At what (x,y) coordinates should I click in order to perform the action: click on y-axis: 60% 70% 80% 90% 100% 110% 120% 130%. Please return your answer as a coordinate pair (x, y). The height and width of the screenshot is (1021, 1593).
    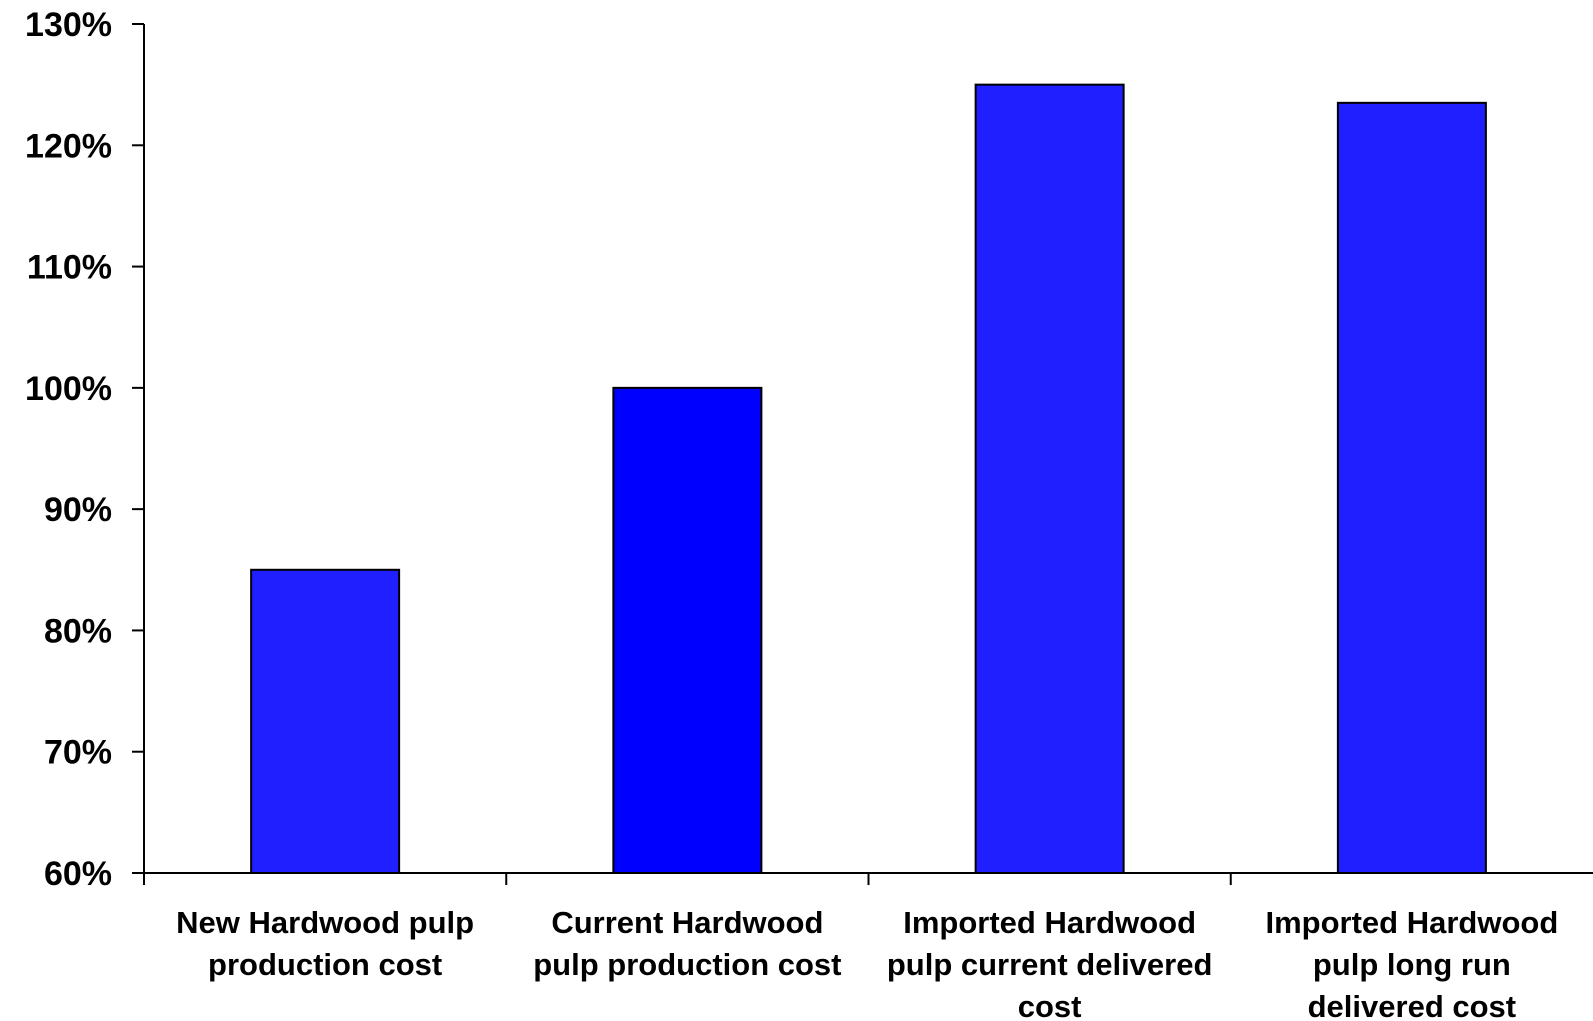
    Looking at the image, I should click on (85, 449).